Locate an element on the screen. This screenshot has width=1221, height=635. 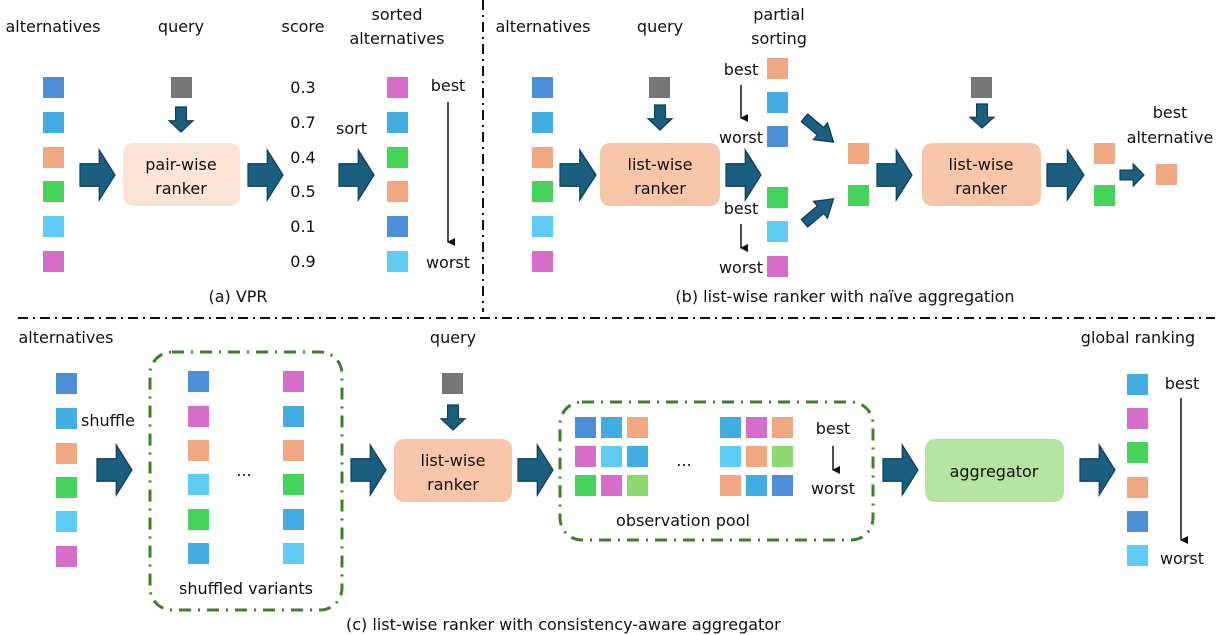
caption-a: (a) VPR is located at coordinates (237, 296).